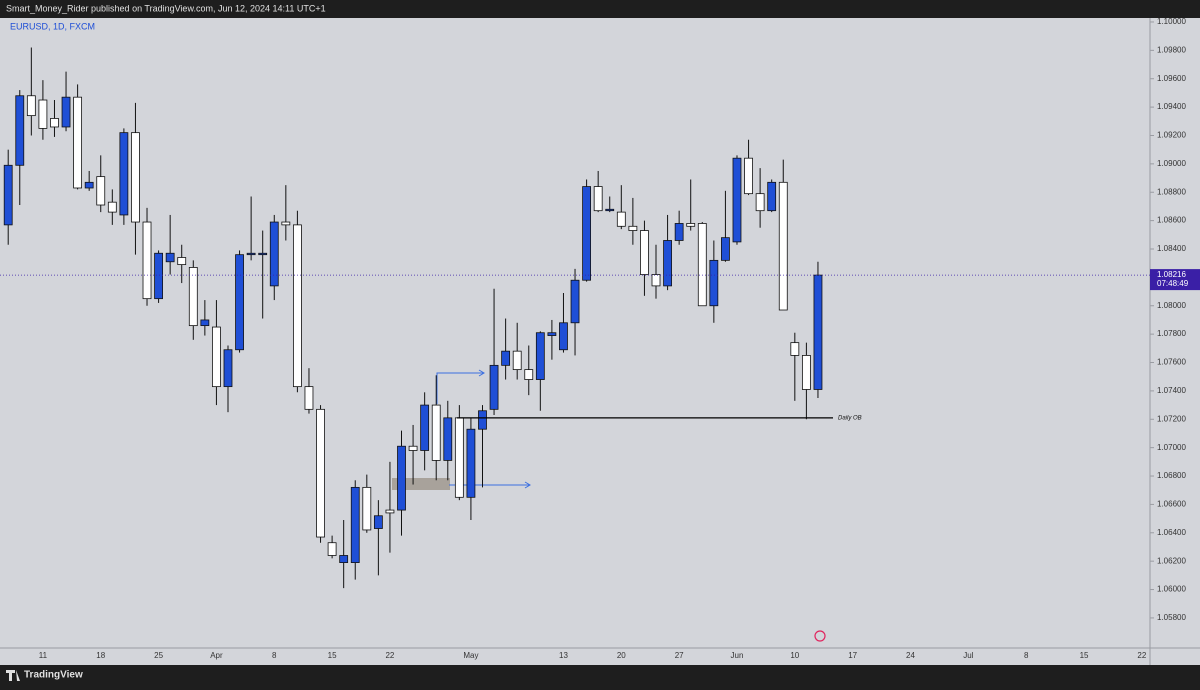  I want to click on y-tick-label: 1.06400, so click(1171, 532).